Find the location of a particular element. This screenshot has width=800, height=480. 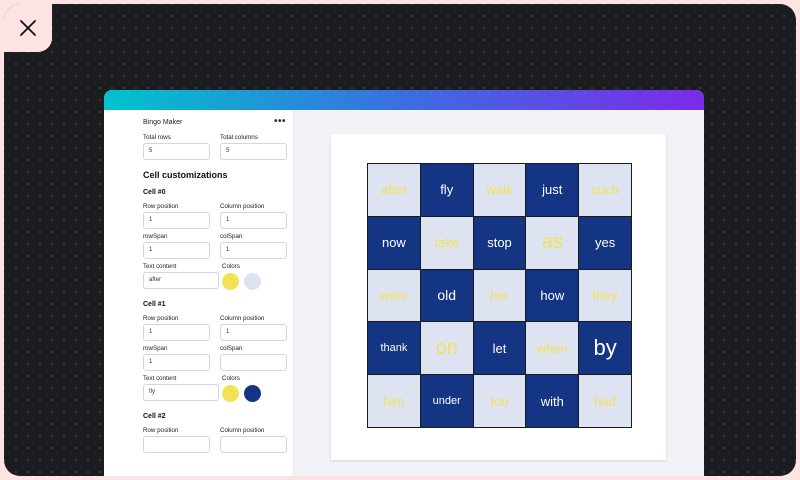

bingo-cell: yes is located at coordinates (605, 242).